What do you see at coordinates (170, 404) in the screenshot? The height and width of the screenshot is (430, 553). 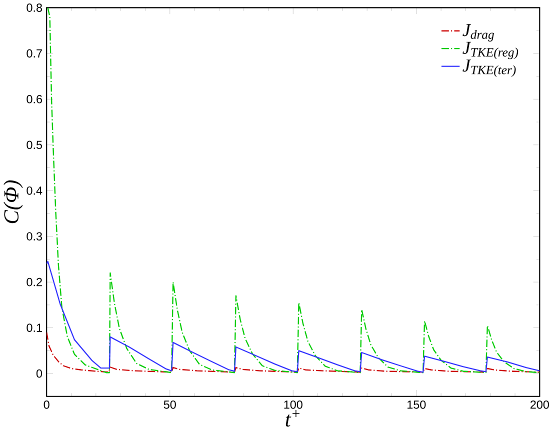 I see `x-tick-label: 50` at bounding box center [170, 404].